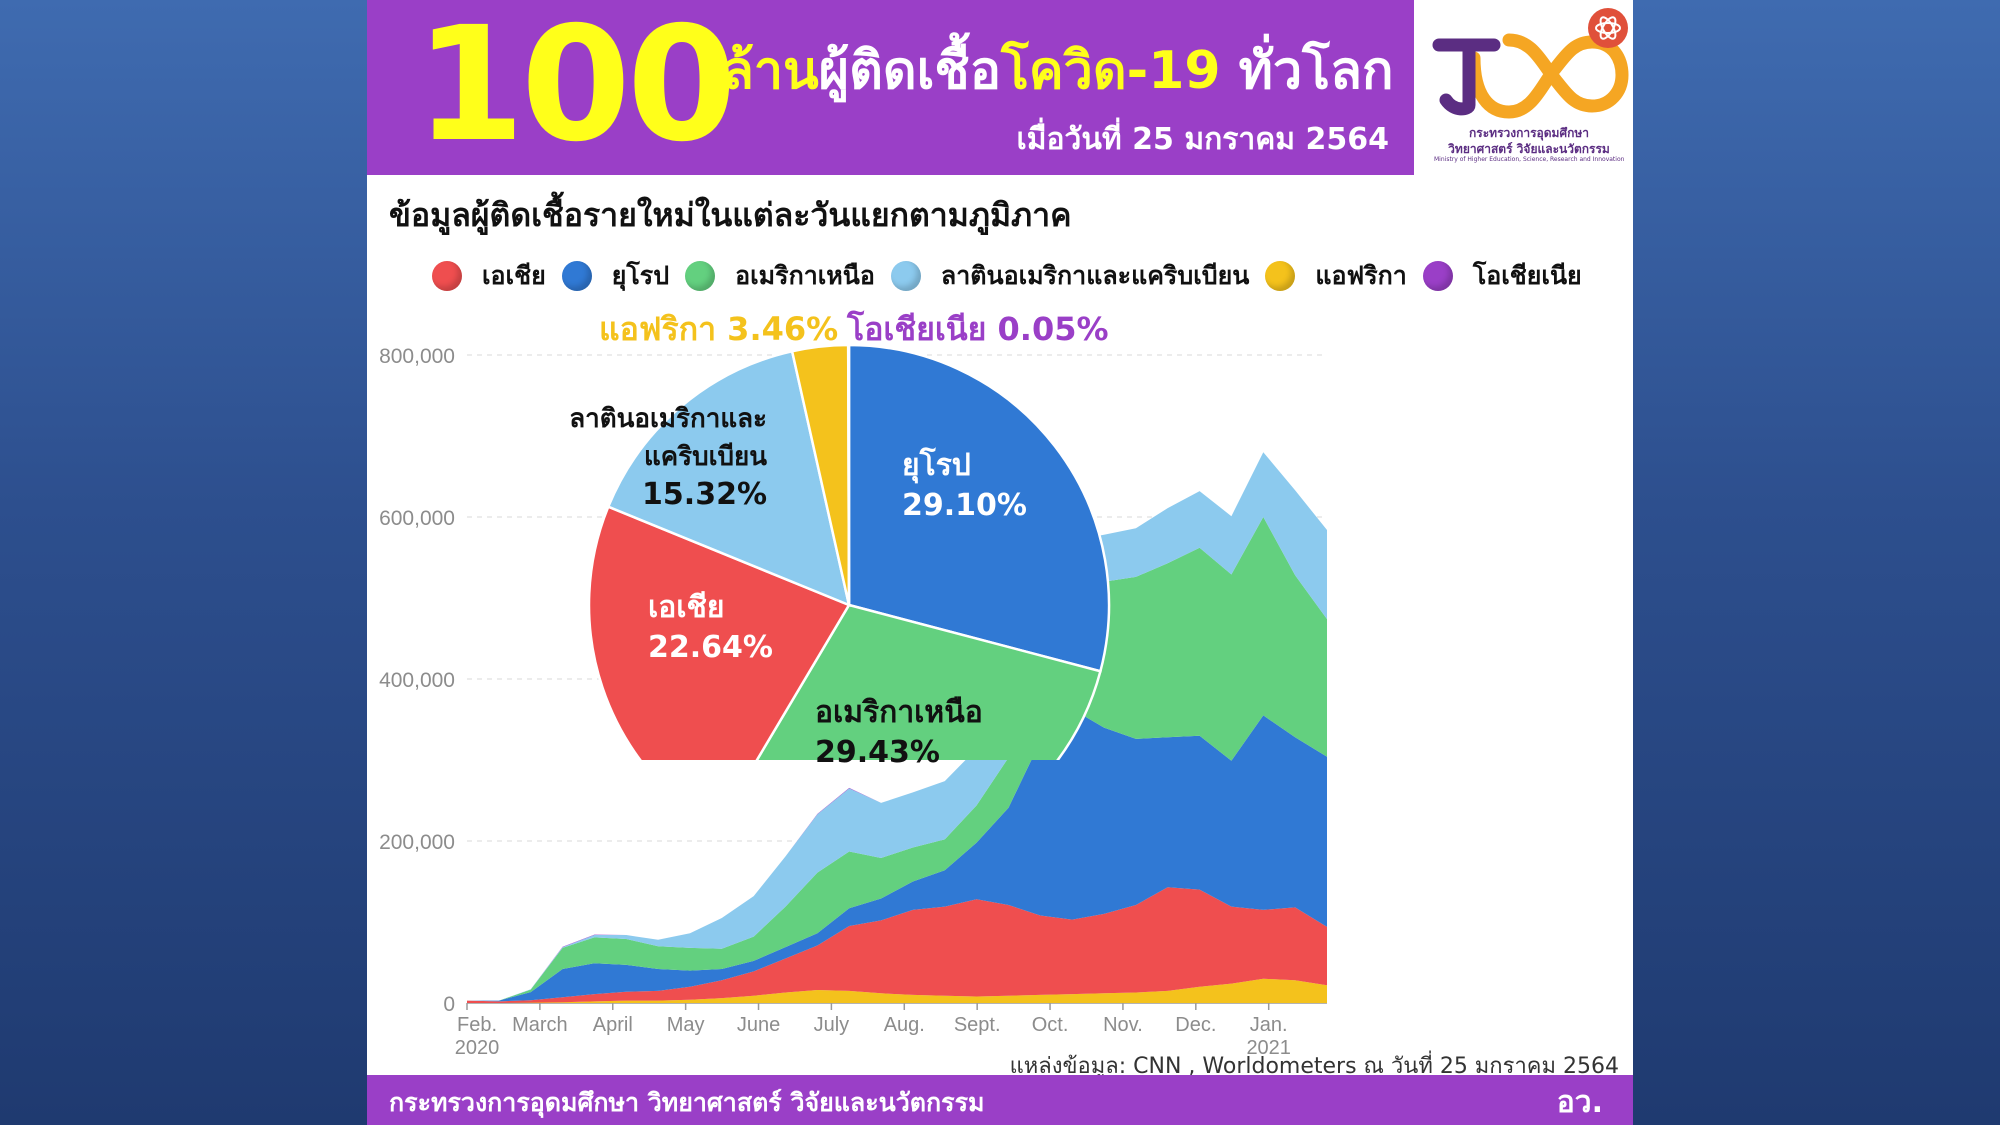 This screenshot has width=2000, height=1125. Describe the element at coordinates (1361, 275) in the screenshot. I see `legend-label-africa: แอฟริกา` at that location.